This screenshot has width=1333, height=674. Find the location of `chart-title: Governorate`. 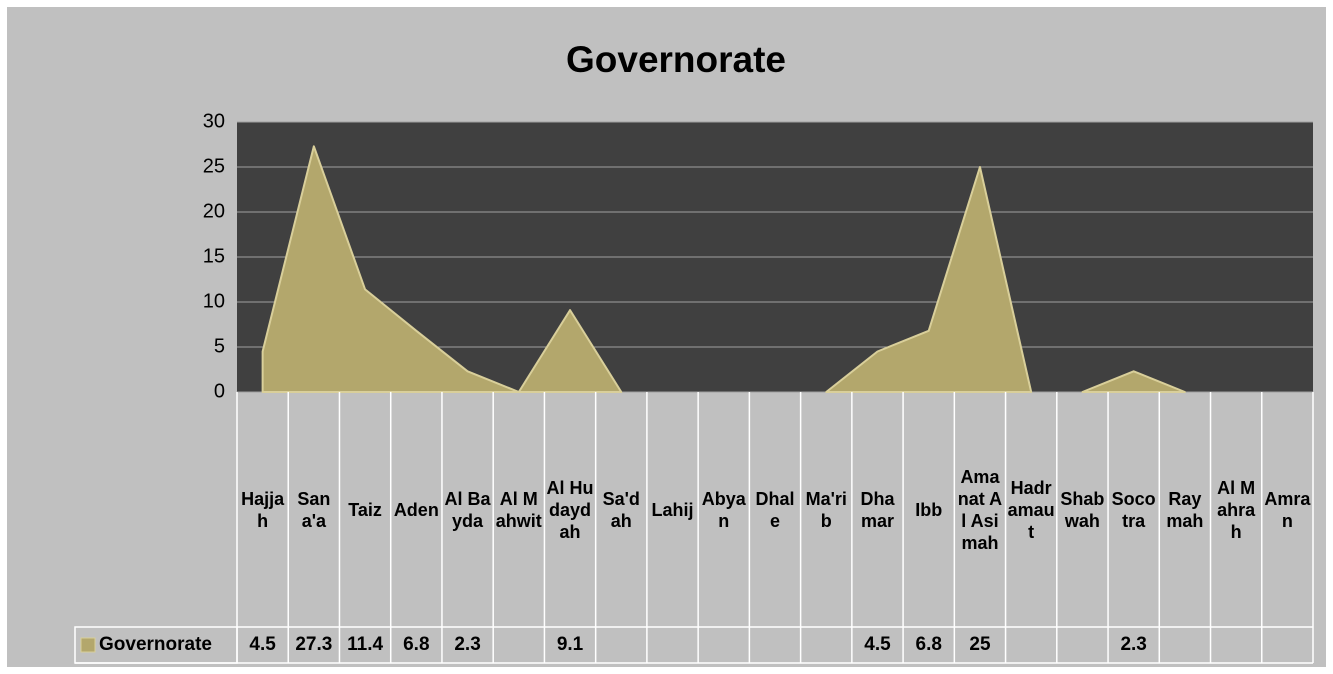

chart-title: Governorate is located at coordinates (676, 59).